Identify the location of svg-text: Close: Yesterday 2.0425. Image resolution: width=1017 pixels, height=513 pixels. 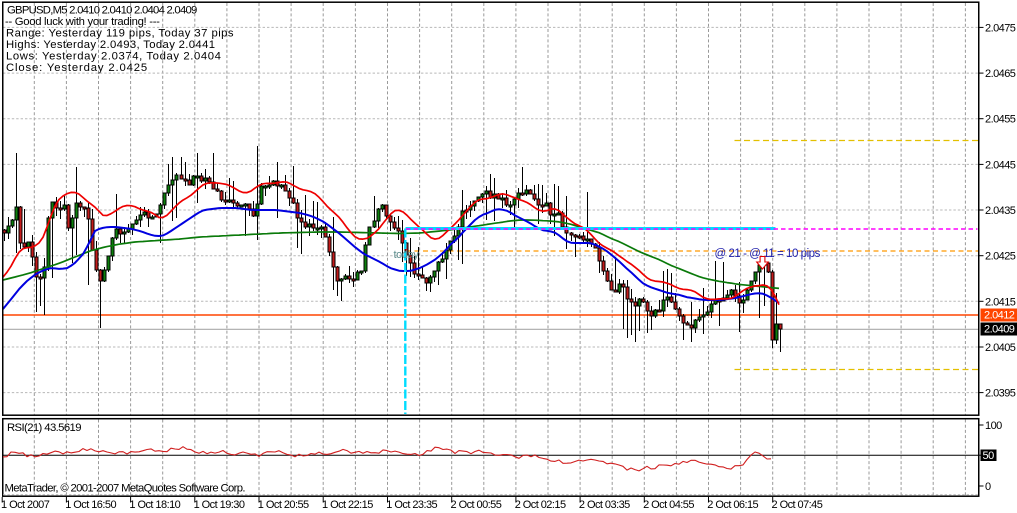
(77, 68).